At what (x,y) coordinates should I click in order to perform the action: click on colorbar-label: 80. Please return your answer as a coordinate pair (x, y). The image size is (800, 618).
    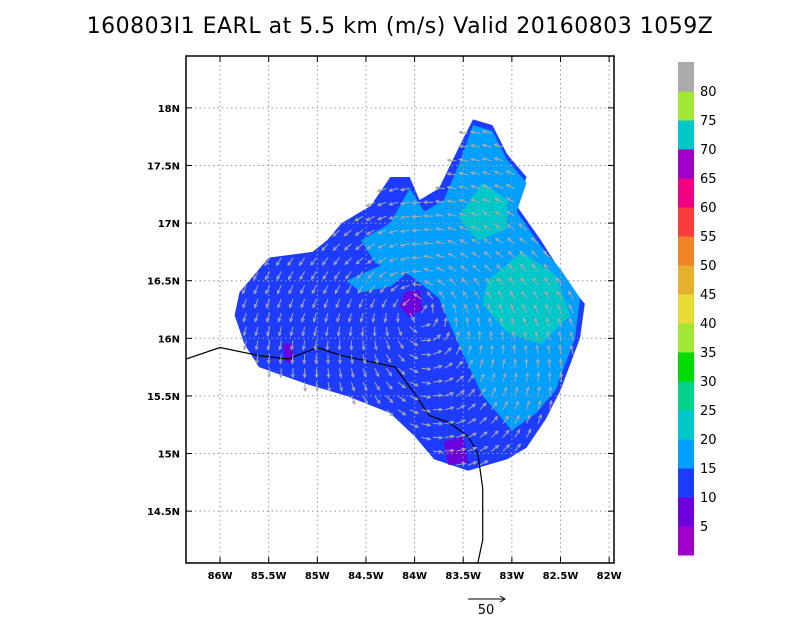
    Looking at the image, I should click on (708, 92).